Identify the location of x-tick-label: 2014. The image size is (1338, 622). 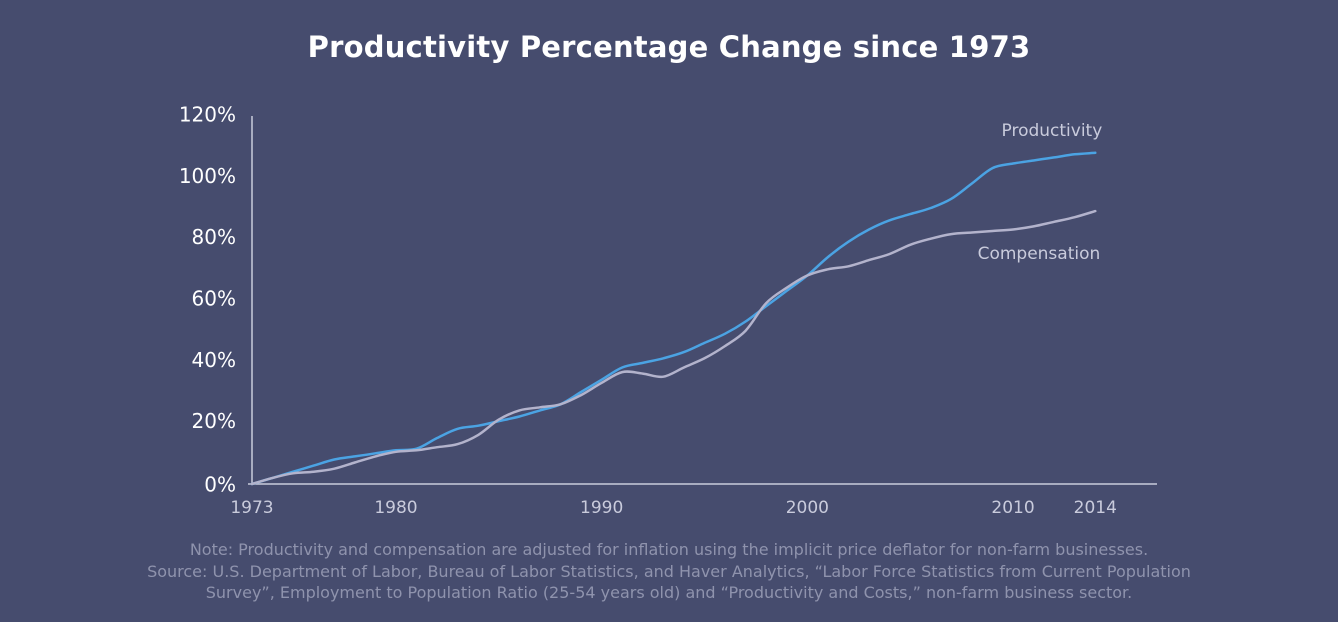
(1095, 508).